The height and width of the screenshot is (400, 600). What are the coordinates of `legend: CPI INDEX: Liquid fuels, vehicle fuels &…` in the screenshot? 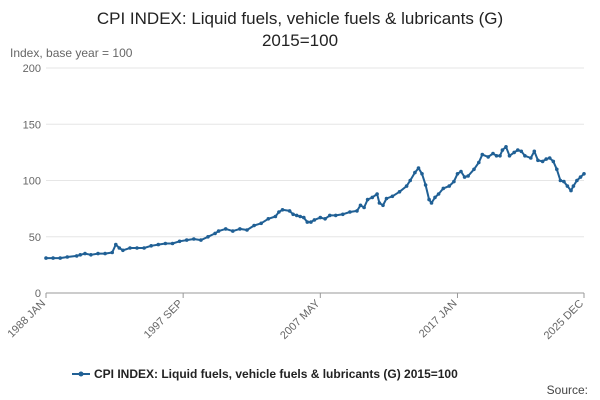 It's located at (265, 374).